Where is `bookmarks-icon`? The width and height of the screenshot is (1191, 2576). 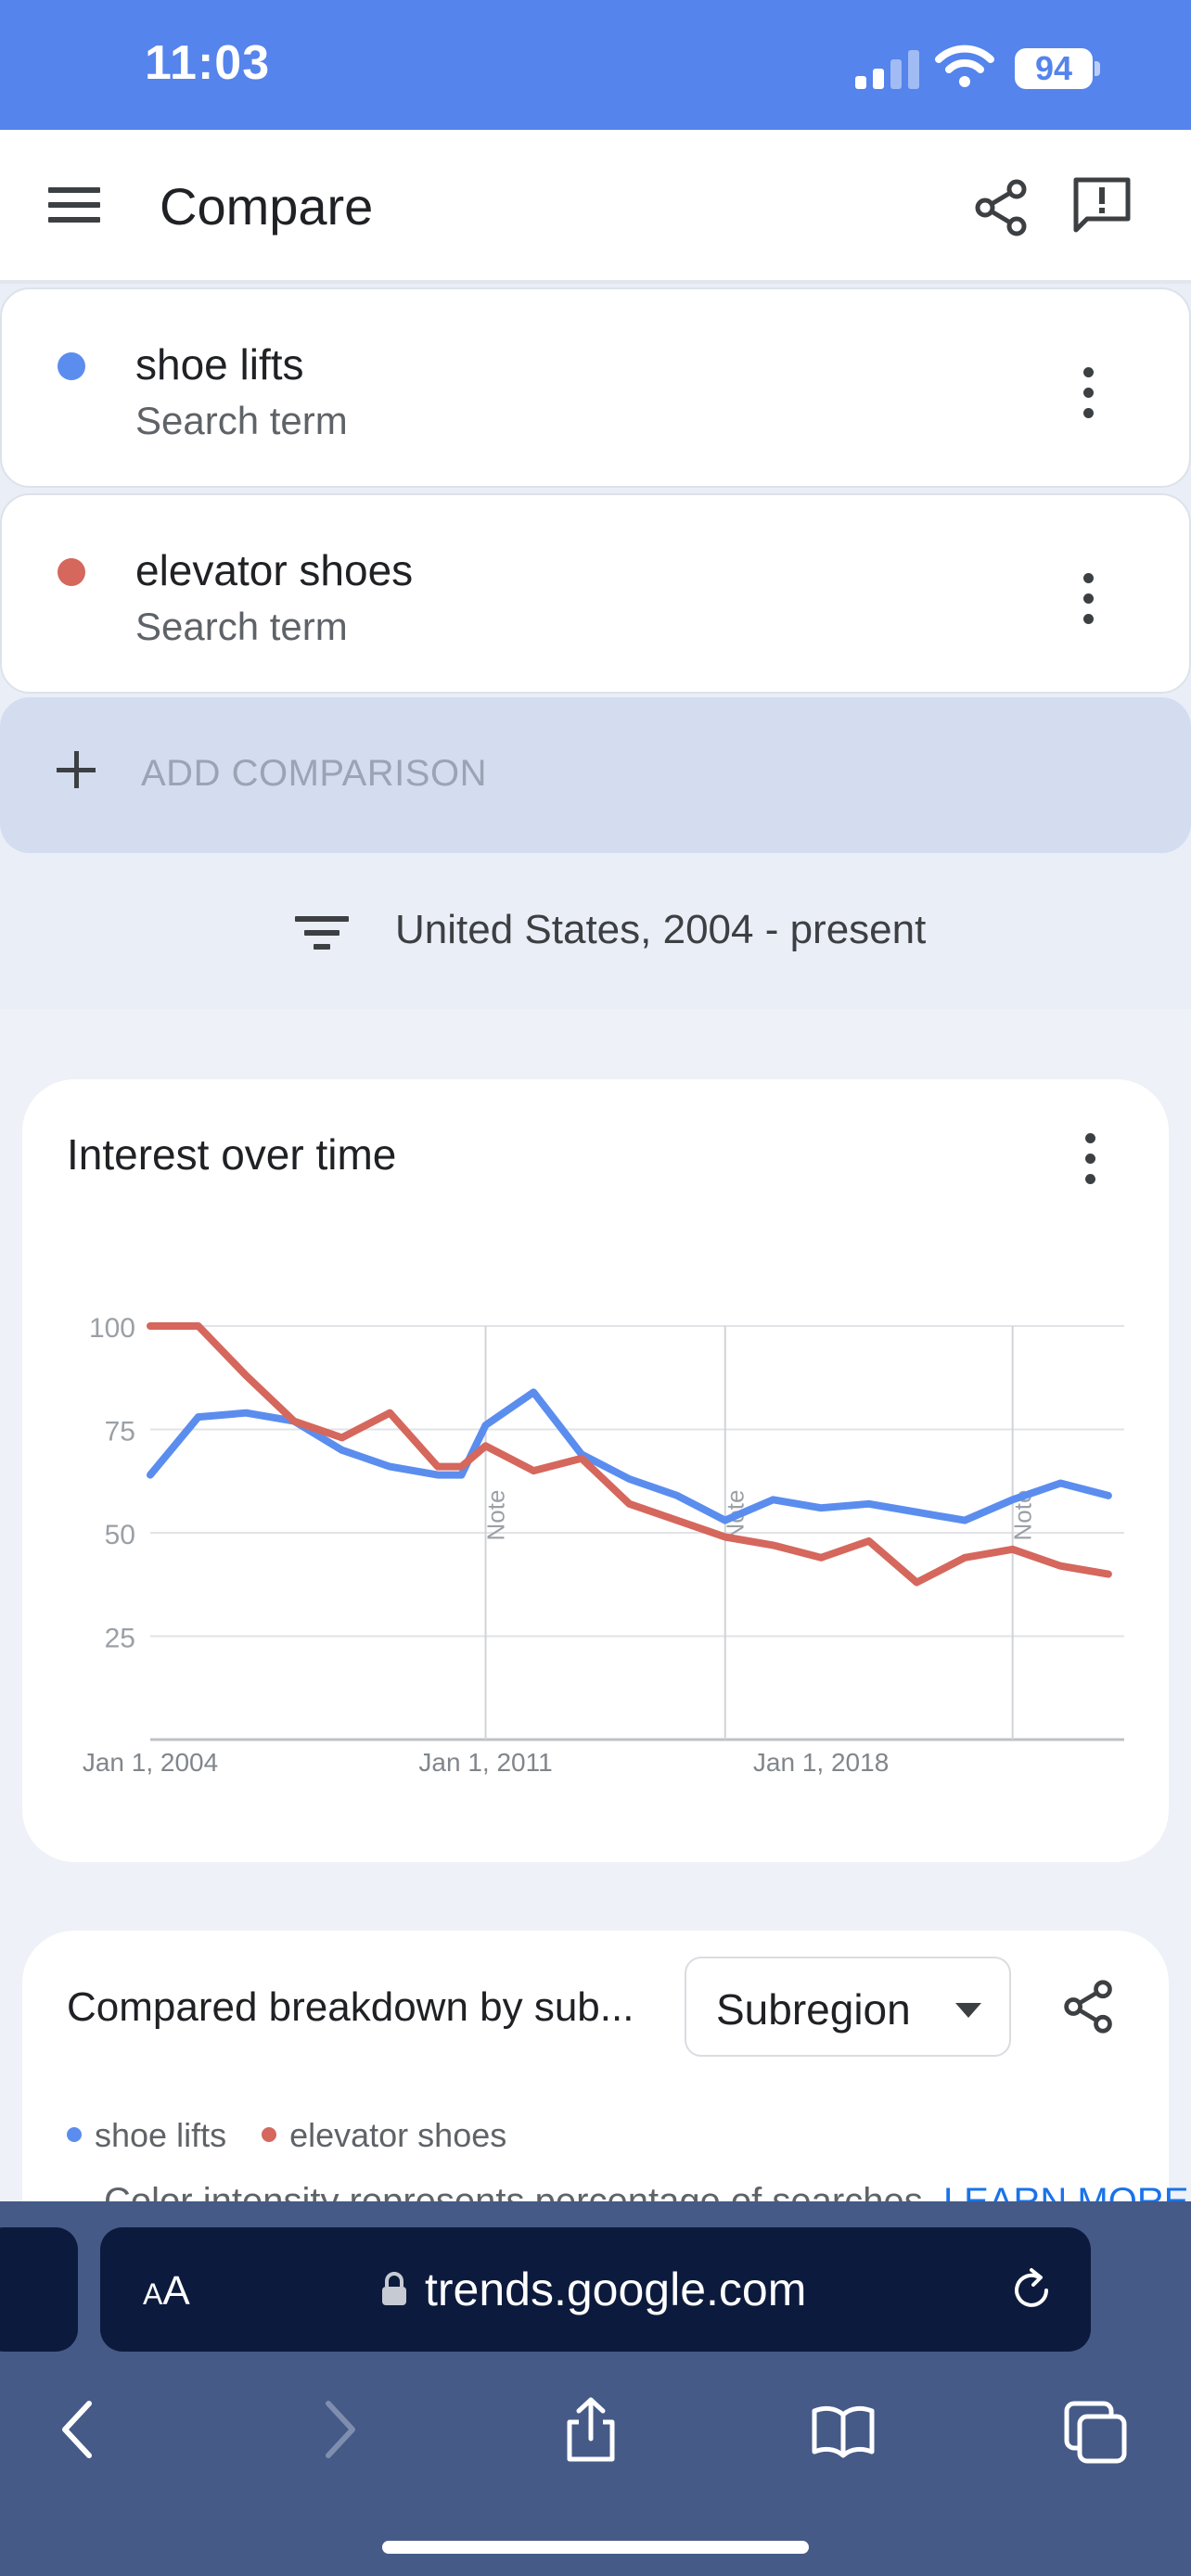
bookmarks-icon is located at coordinates (843, 2430).